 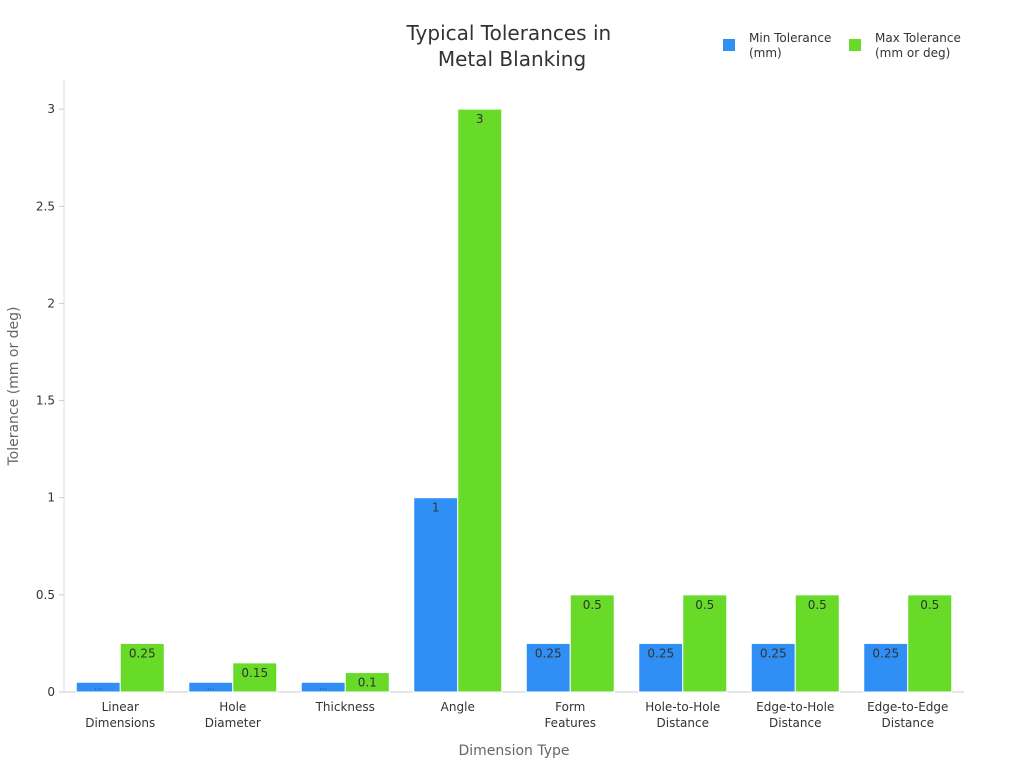 I want to click on y-tick-label: 1, so click(x=51, y=498).